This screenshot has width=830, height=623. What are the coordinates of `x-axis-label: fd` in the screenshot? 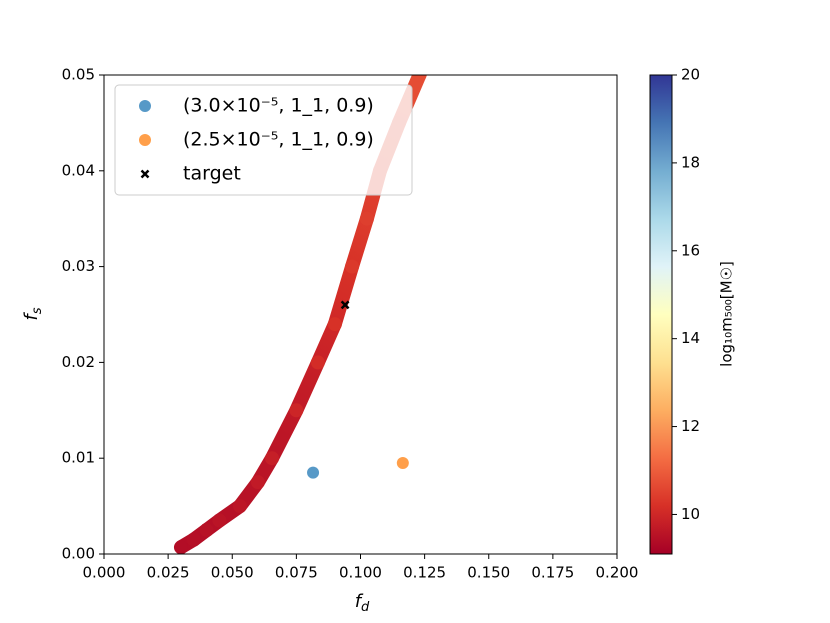 It's located at (362, 603).